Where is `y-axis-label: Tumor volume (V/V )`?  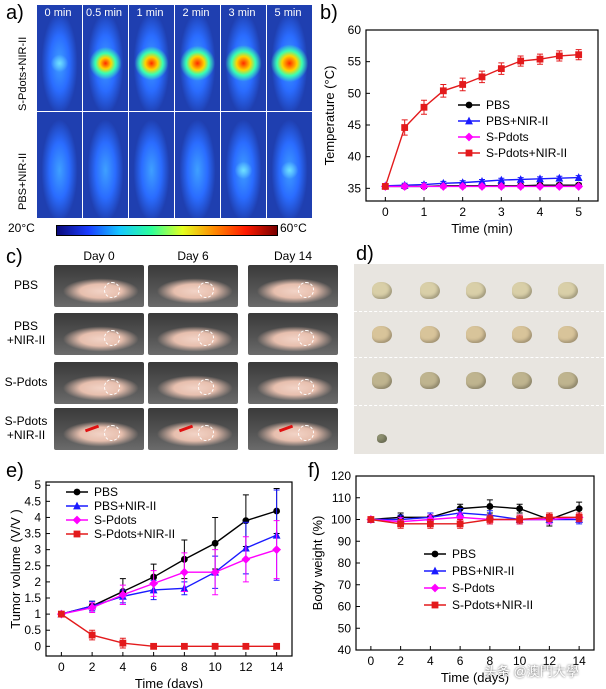
y-axis-label: Tumor volume (V/V ) is located at coordinates (15, 568).